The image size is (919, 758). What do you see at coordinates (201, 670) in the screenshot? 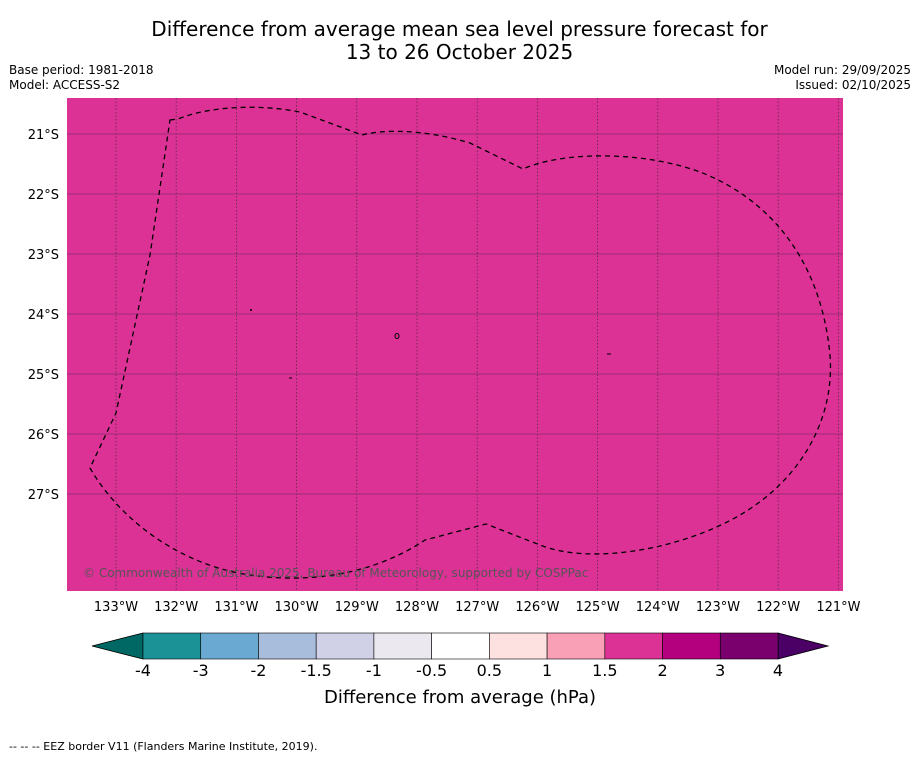
I see `colorbar-tick-label: -3` at bounding box center [201, 670].